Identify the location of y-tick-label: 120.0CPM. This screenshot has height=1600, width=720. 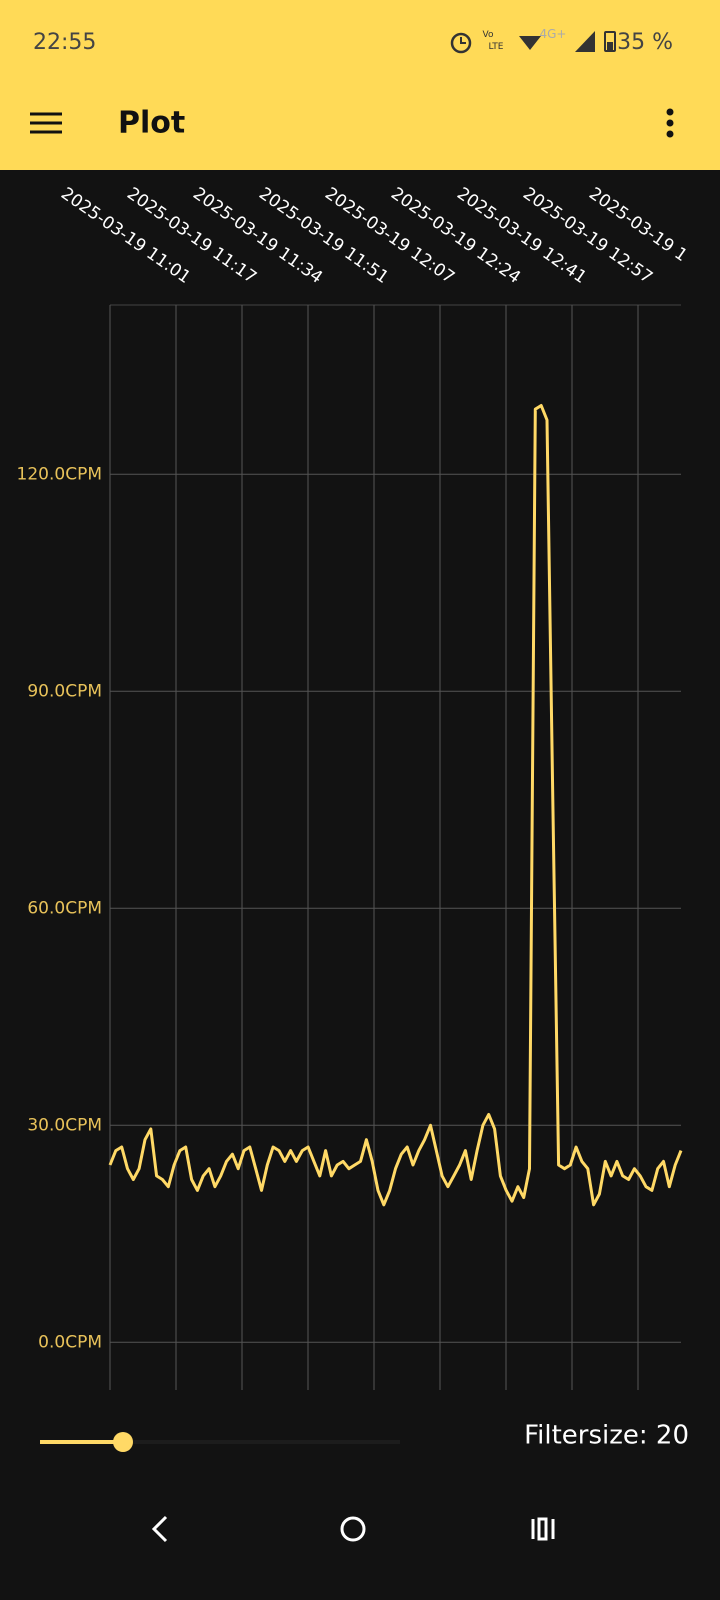
(59, 474).